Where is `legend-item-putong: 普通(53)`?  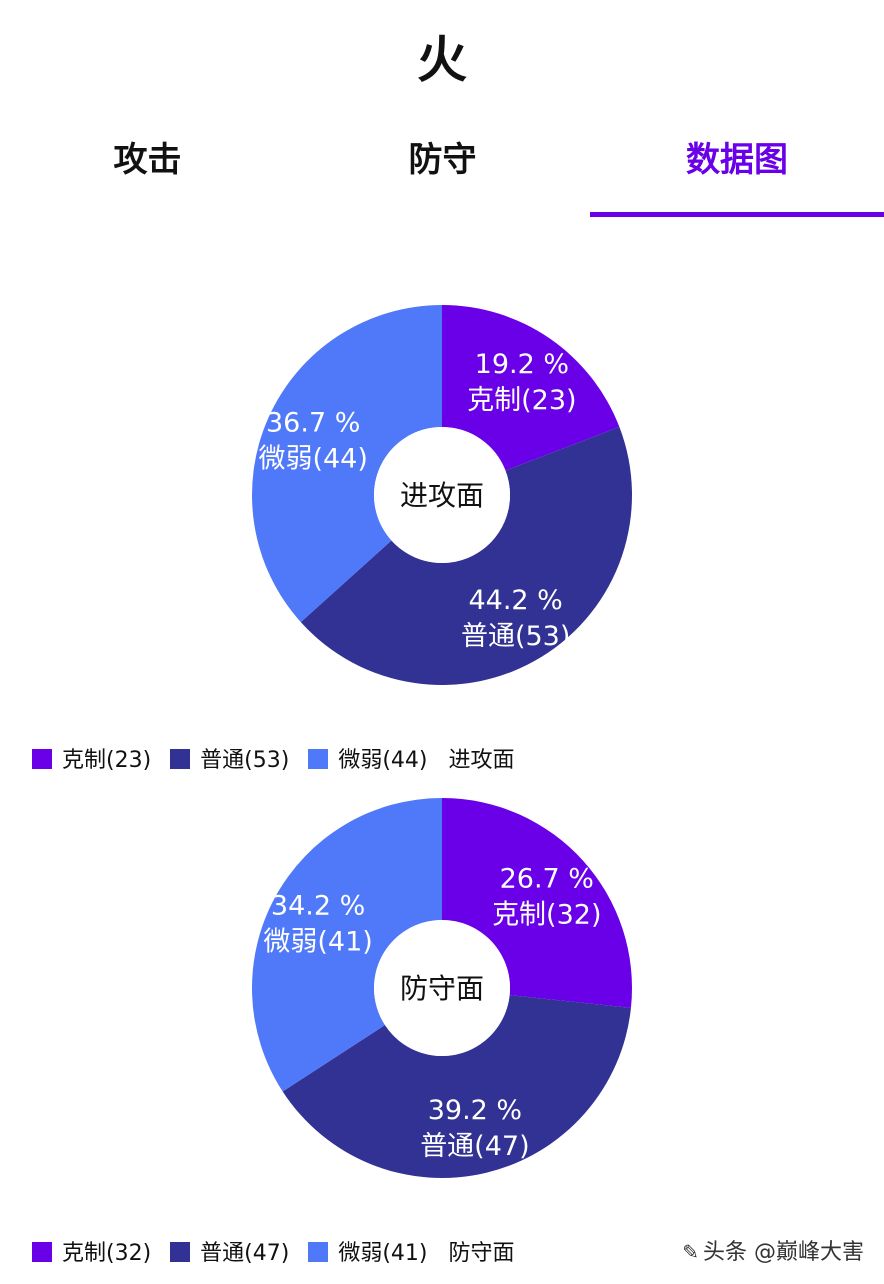 legend-item-putong: 普通(53) is located at coordinates (229, 761).